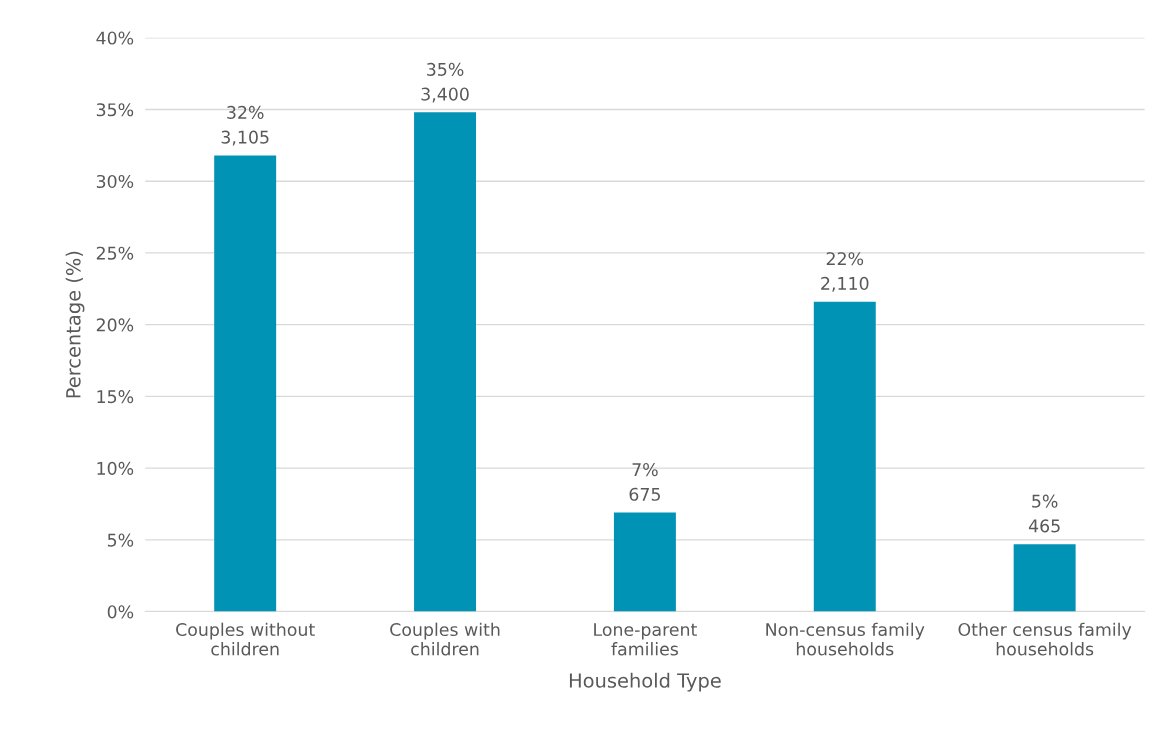 The image size is (1162, 755). Describe the element at coordinates (645, 639) in the screenshot. I see `x-tick-label: Lone-parent families` at that location.